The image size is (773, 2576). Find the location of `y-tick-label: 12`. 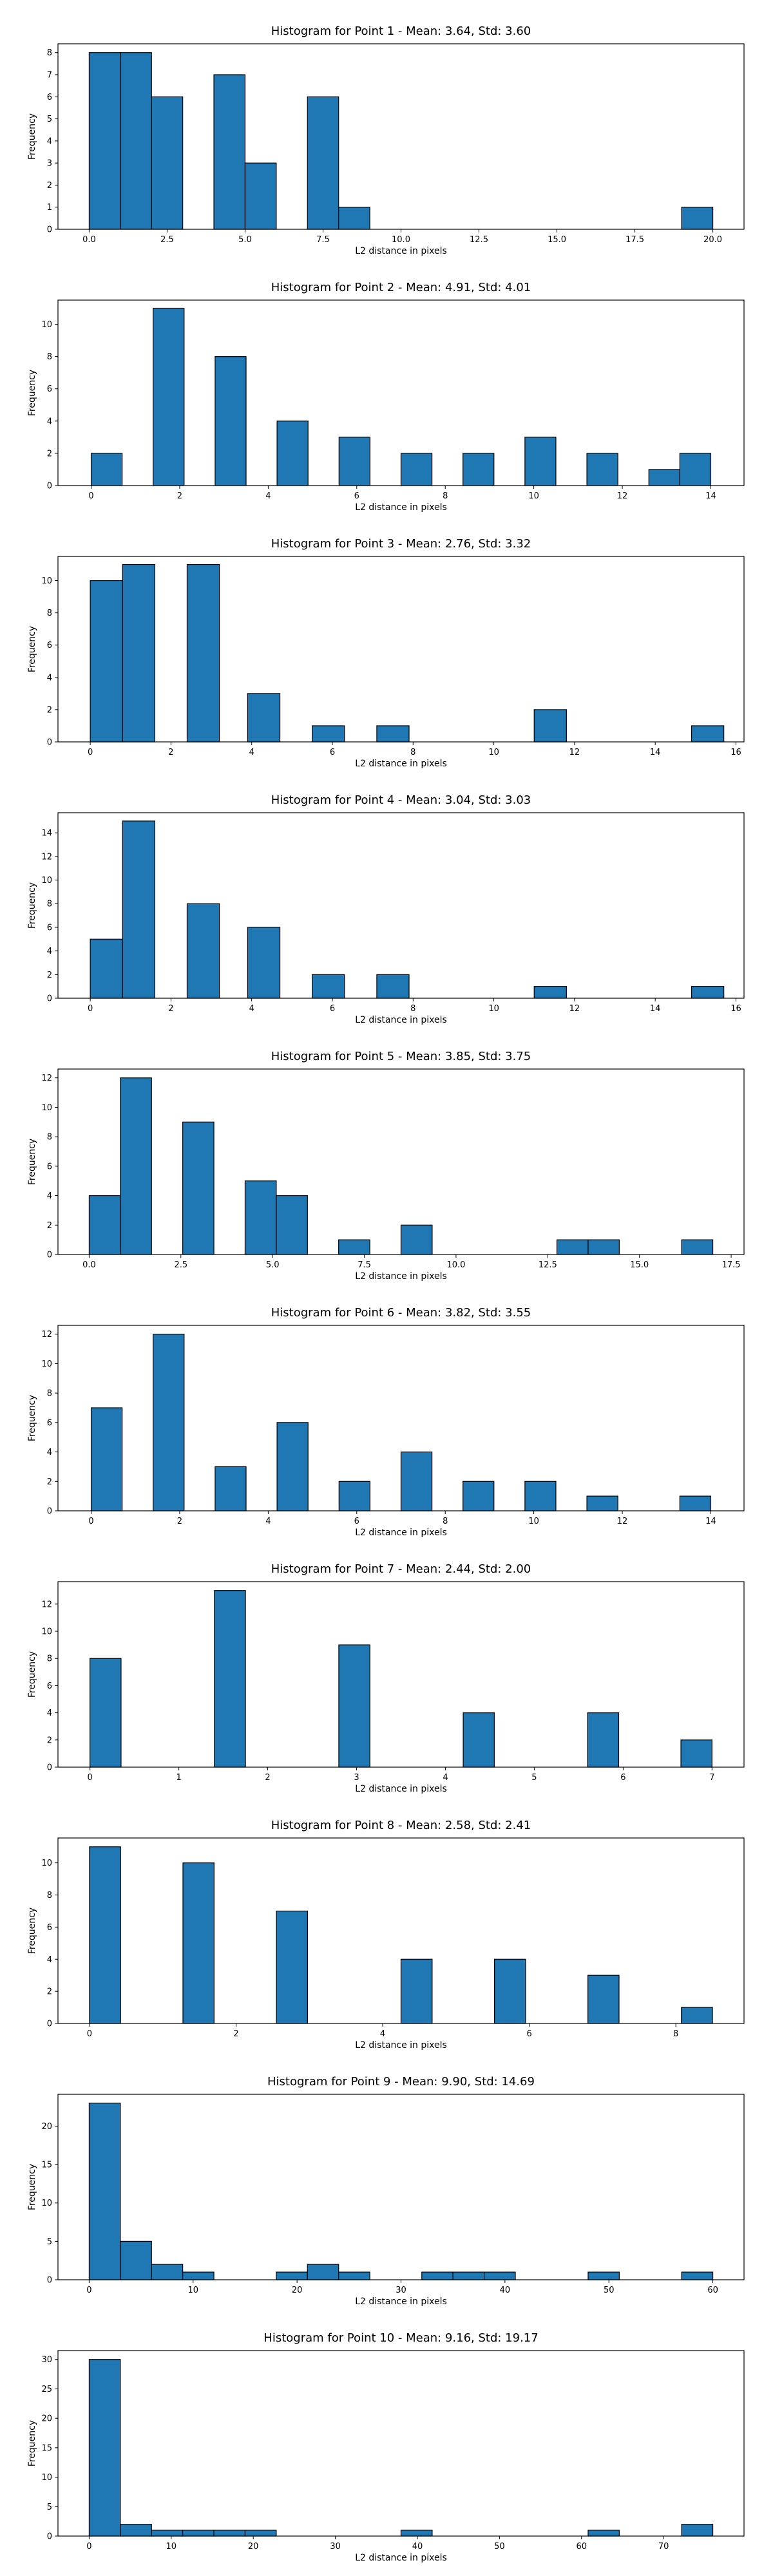

y-tick-label: 12 is located at coordinates (46, 857).